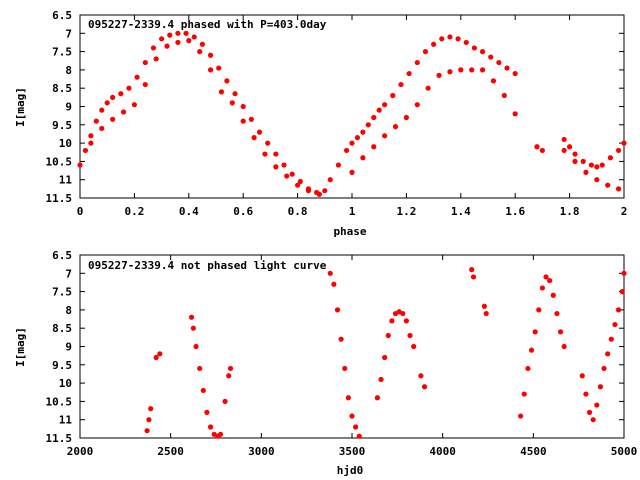 The image size is (640, 480). I want to click on top-ytick-label: 11.5, so click(59, 198).